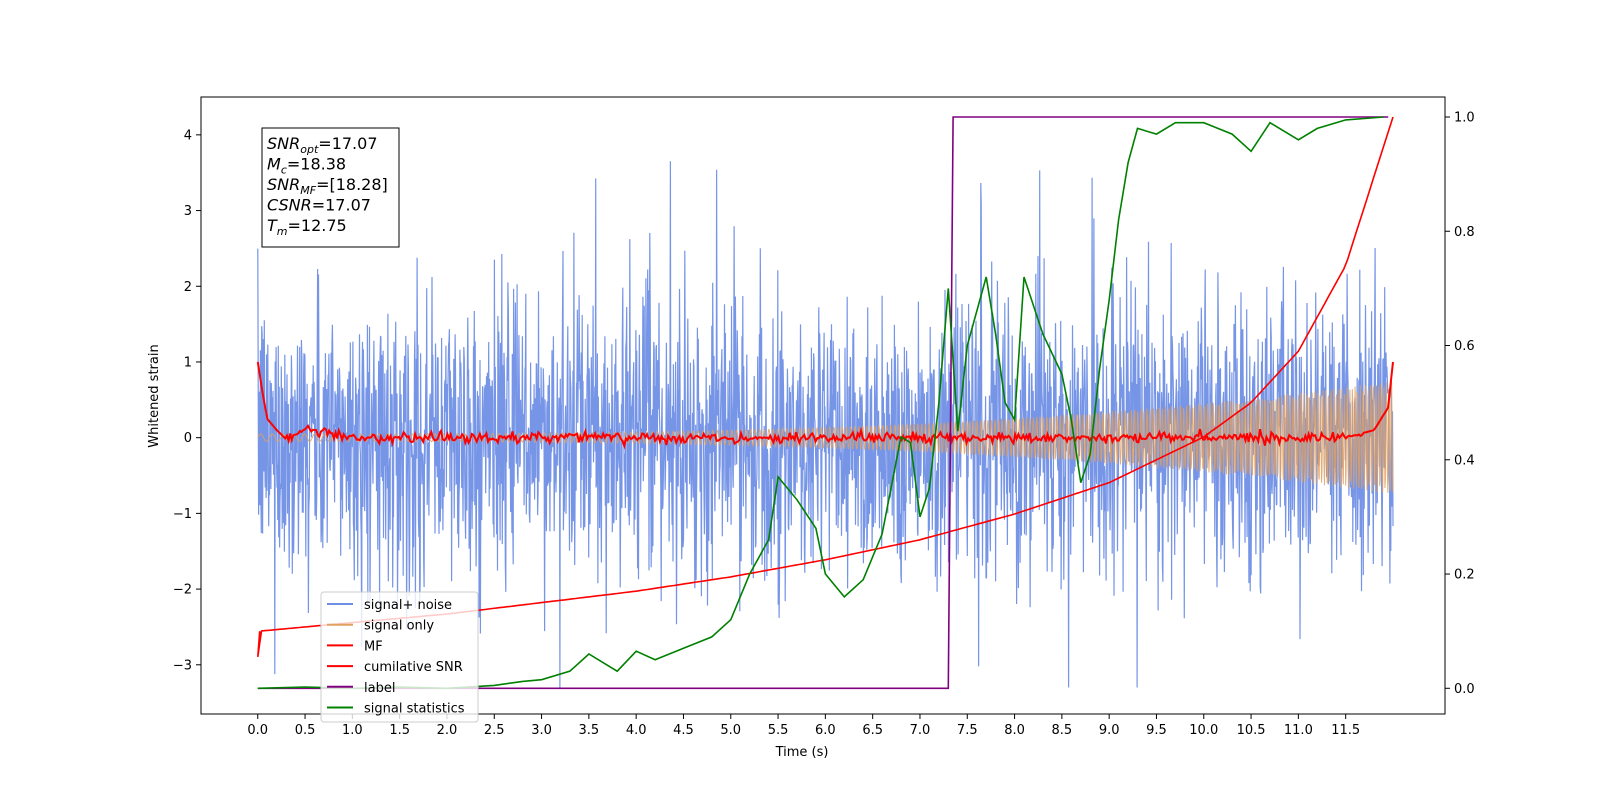 Image resolution: width=1600 pixels, height=800 pixels. I want to click on legend-item-cumilative-snr: cumilative SNR, so click(395, 667).